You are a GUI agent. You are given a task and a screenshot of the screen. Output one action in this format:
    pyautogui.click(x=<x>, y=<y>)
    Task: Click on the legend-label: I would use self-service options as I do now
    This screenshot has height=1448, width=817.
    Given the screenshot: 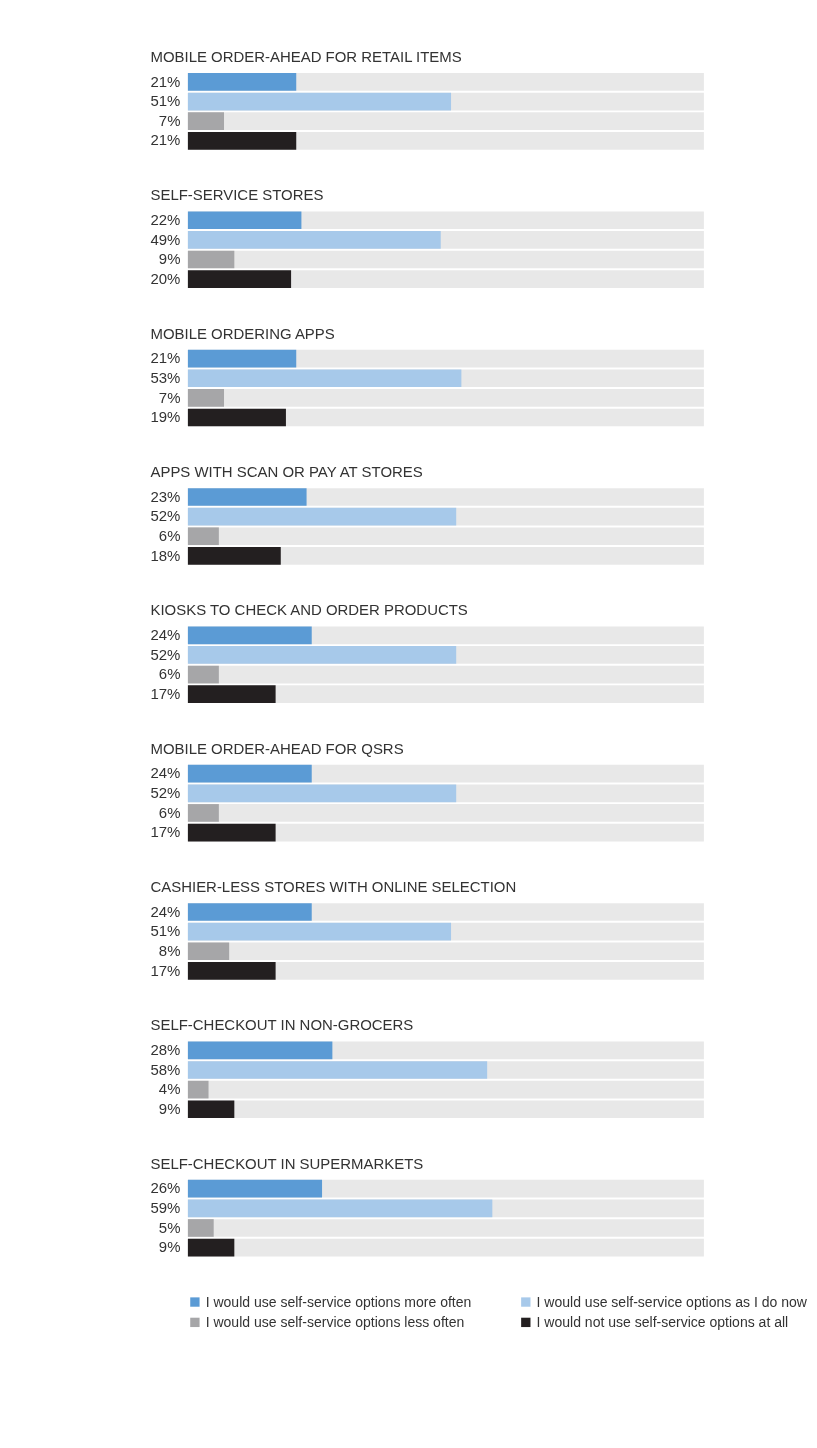 What is the action you would take?
    pyautogui.click(x=672, y=1301)
    